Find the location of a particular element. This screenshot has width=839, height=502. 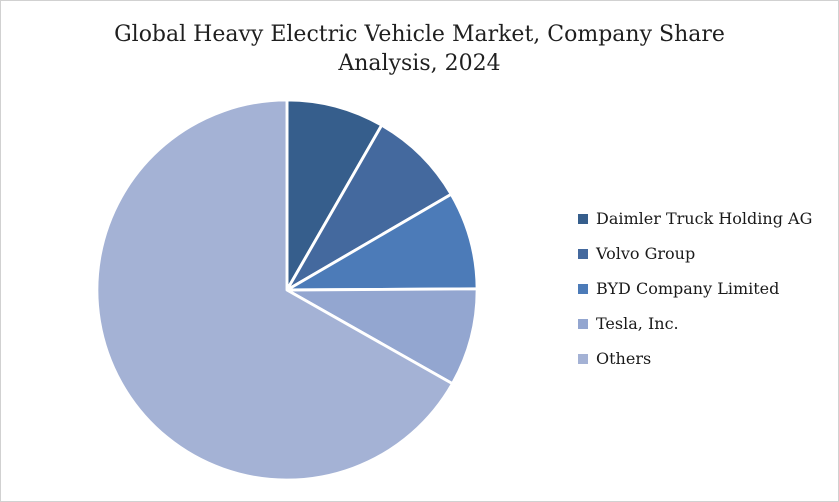

legend-label: Daimler Truck Holding AG is located at coordinates (704, 218).